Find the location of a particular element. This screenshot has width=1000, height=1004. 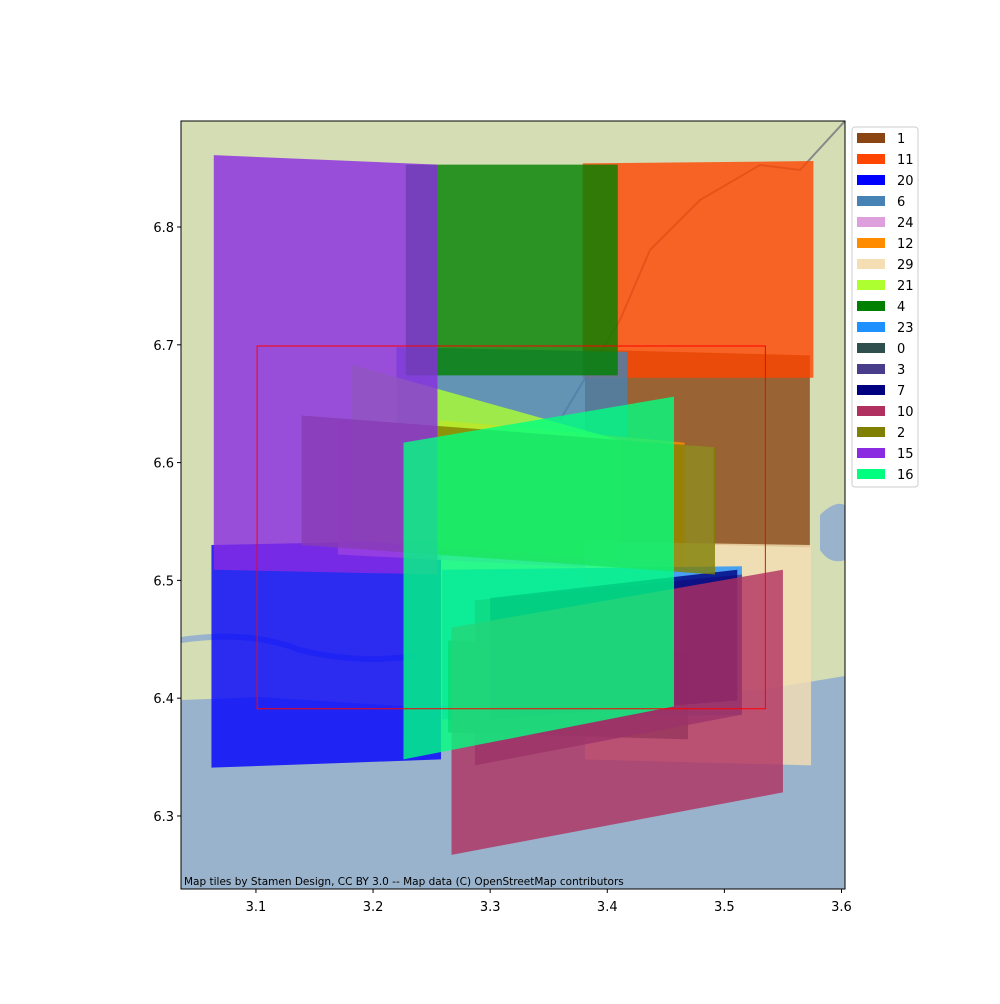

y-tick-label: 6.6 is located at coordinates (163, 464).